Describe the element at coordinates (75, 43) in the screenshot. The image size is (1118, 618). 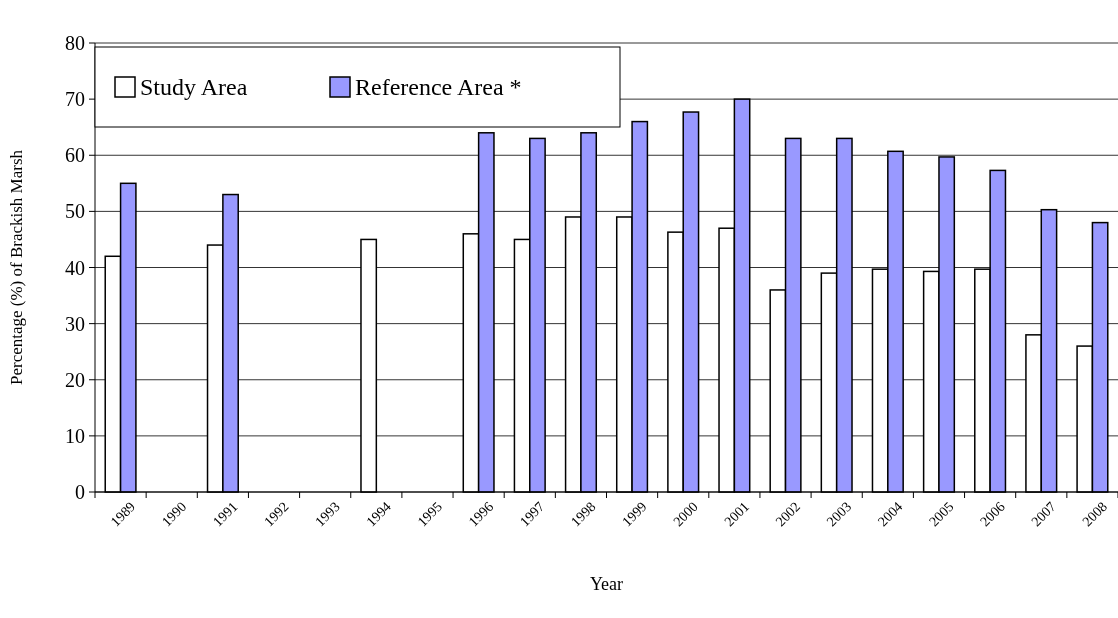
I see `y-tick-label: 80` at that location.